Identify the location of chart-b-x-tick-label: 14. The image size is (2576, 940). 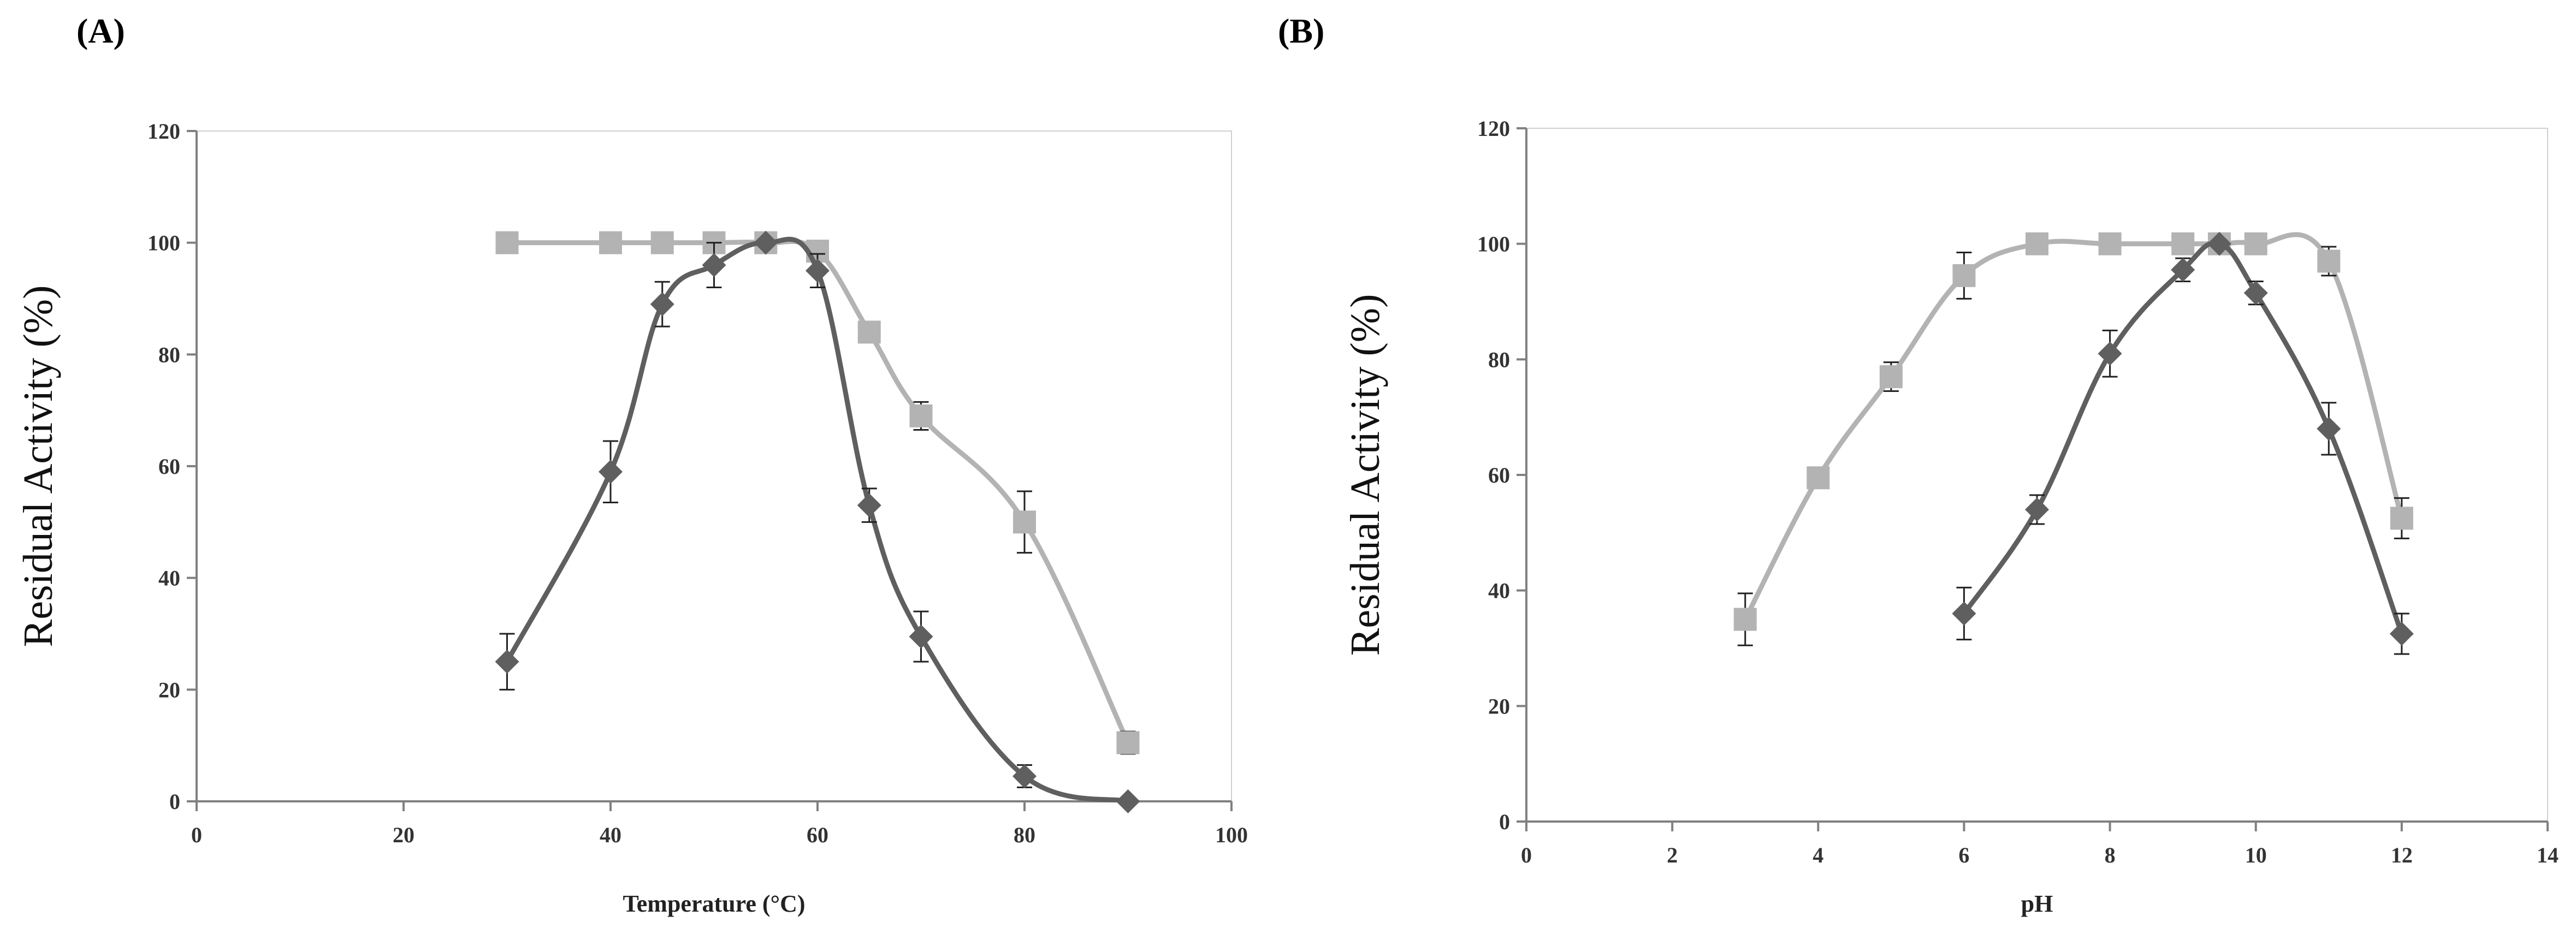
(2548, 855).